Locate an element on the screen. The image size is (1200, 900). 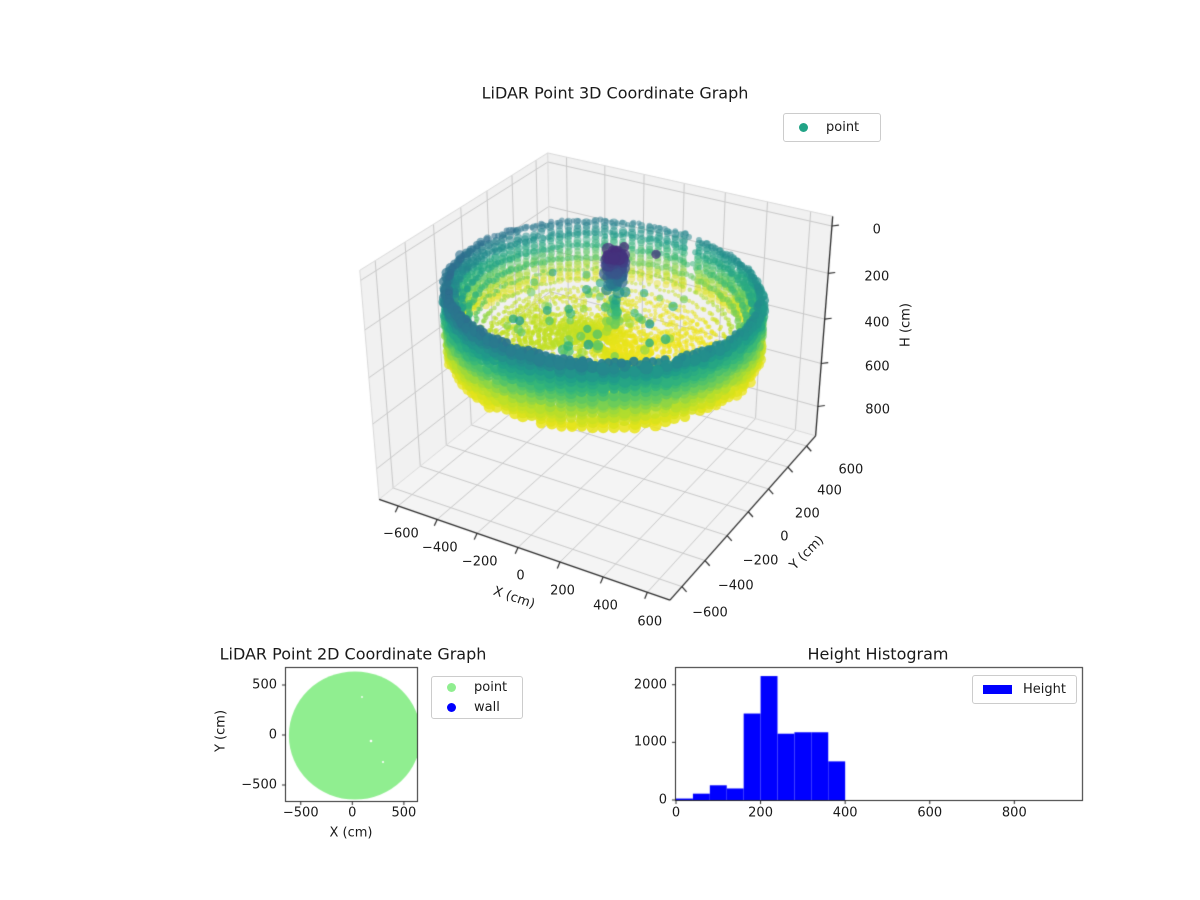
histogram-xtick-label: 400 is located at coordinates (845, 813).